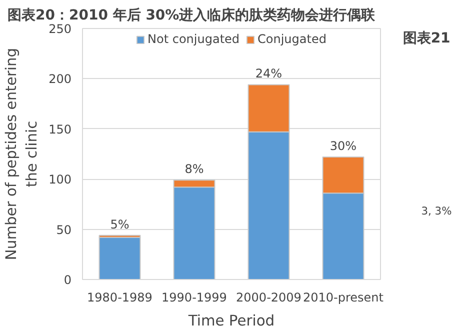 The image size is (454, 332). I want to click on x-tick-label: 2010-present, so click(343, 297).